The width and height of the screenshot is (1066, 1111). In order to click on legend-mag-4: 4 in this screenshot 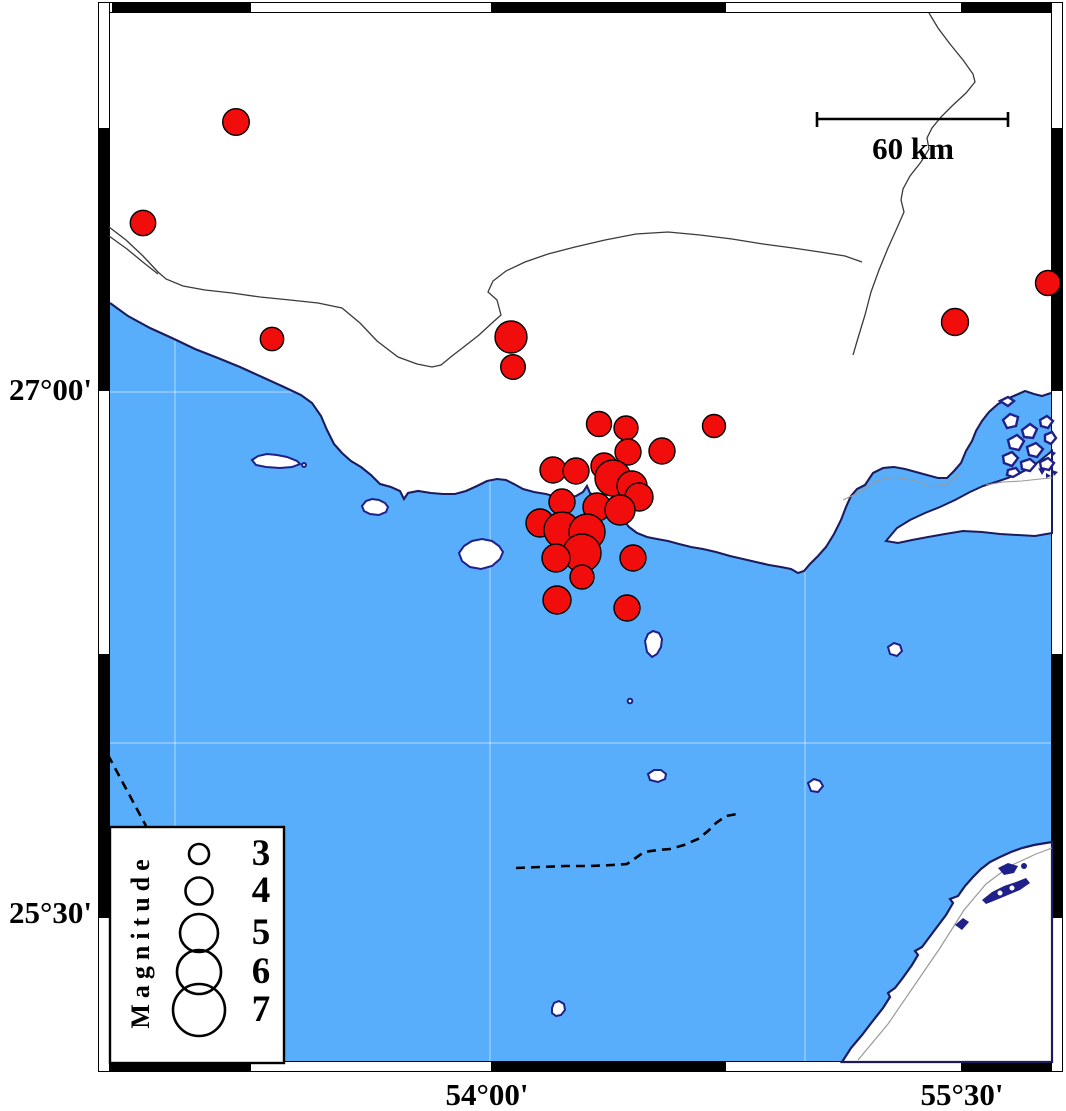, I will do `click(261, 890)`.